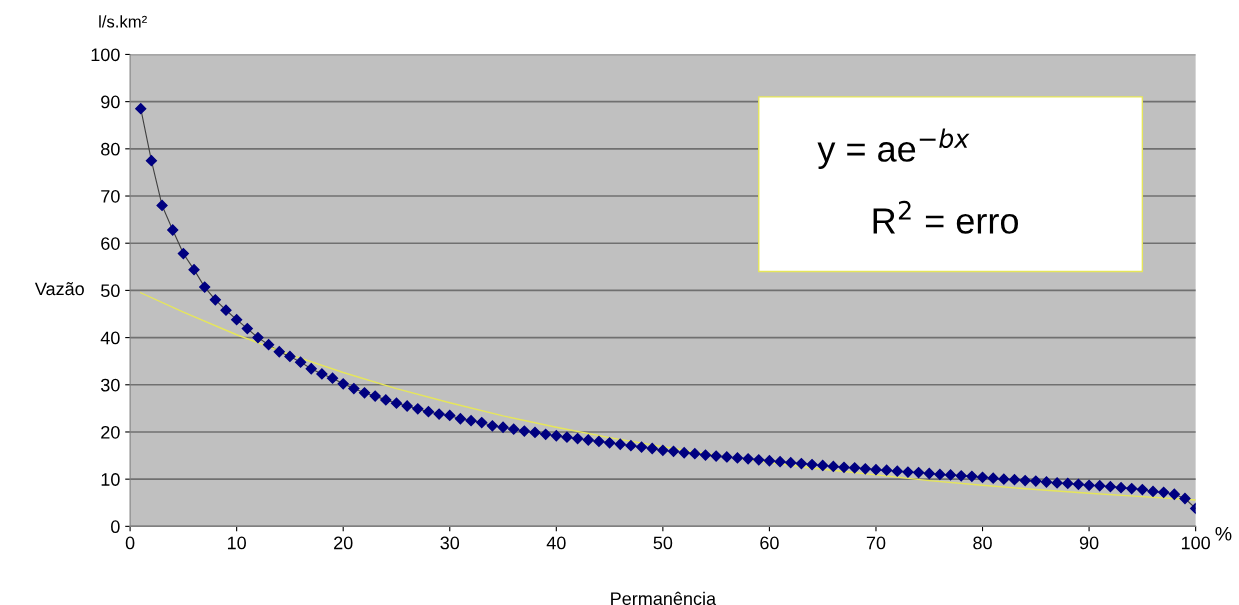 Image resolution: width=1239 pixels, height=605 pixels. Describe the element at coordinates (893, 148) in the screenshot. I see `annotation: y = ae$^{−bx}$` at that location.